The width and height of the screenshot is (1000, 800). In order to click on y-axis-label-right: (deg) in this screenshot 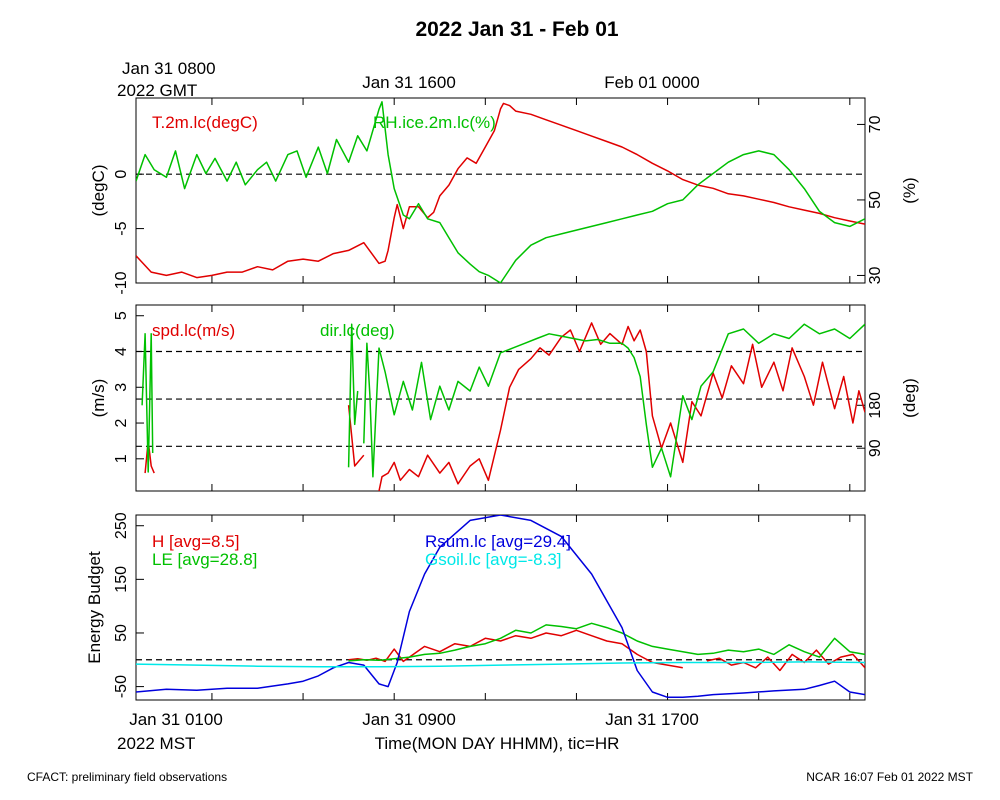, I will do `click(909, 398)`.